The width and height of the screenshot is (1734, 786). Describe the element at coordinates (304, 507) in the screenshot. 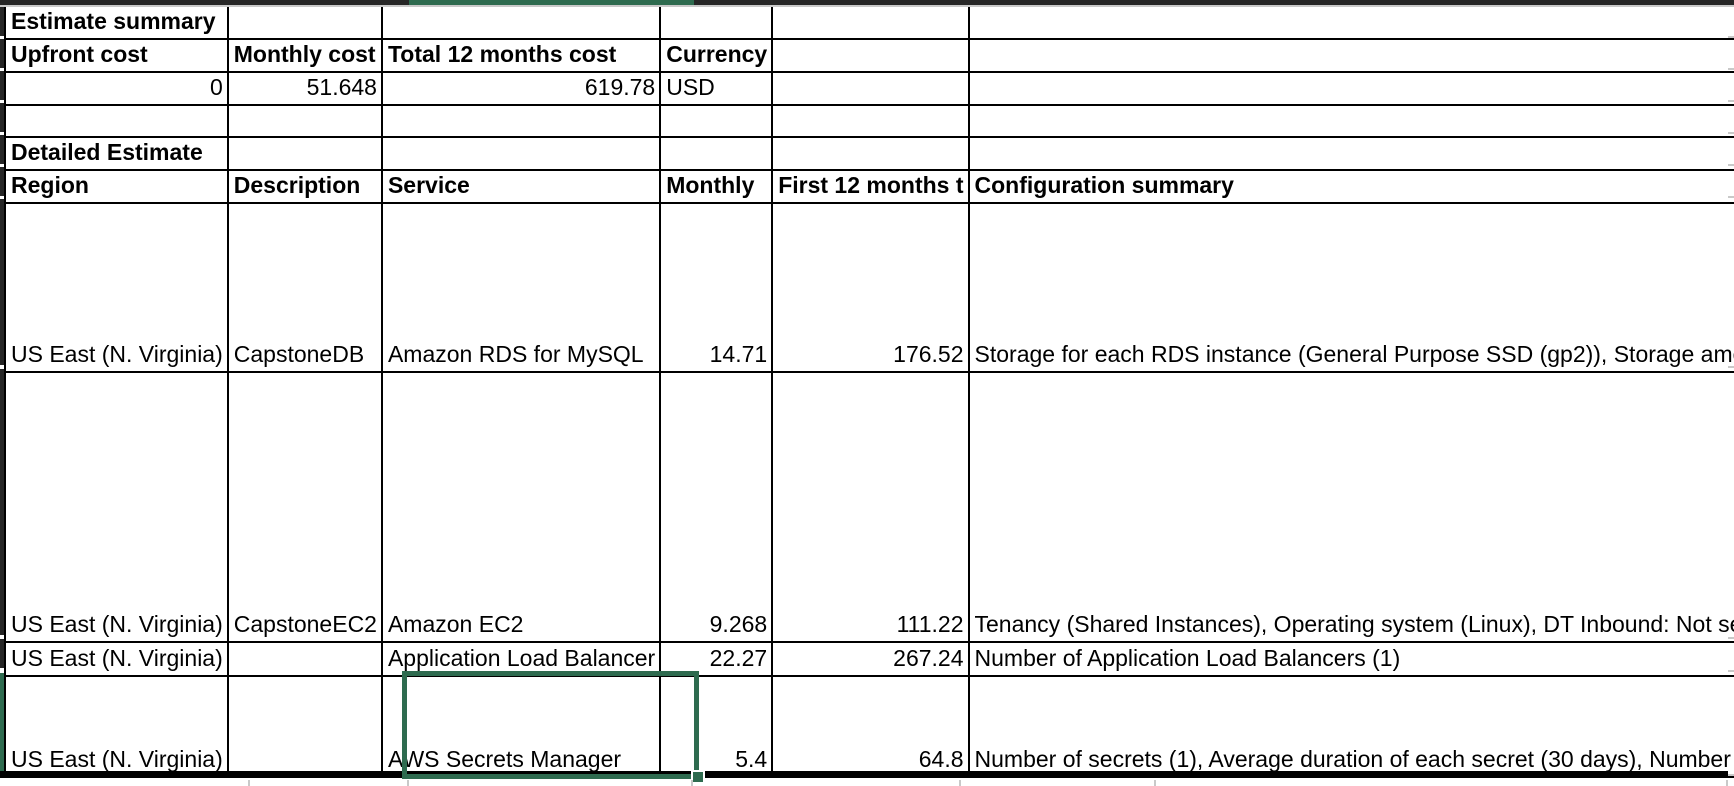

I see `cell-description: CapstoneEC2` at that location.